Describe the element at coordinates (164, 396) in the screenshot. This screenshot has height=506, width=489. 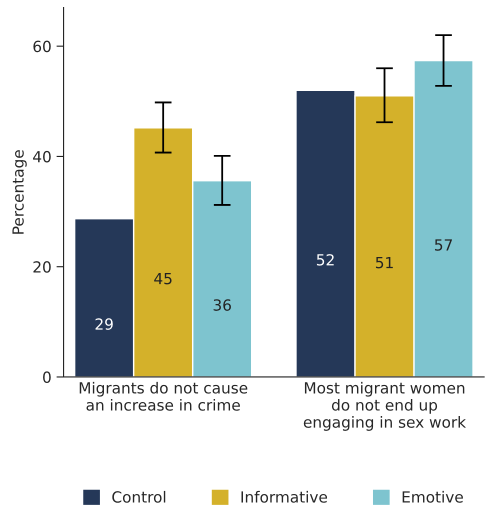
I see `x-tick-label: Migrants do not cause an increase in crime` at that location.